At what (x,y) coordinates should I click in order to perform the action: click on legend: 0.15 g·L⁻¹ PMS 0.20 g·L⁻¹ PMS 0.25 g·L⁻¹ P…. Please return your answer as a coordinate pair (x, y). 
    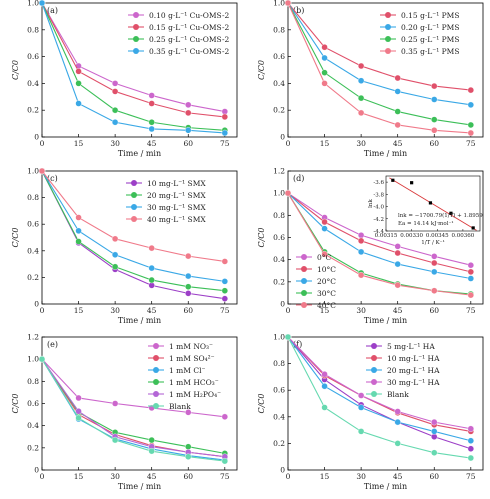
    Looking at the image, I should click on (419, 33).